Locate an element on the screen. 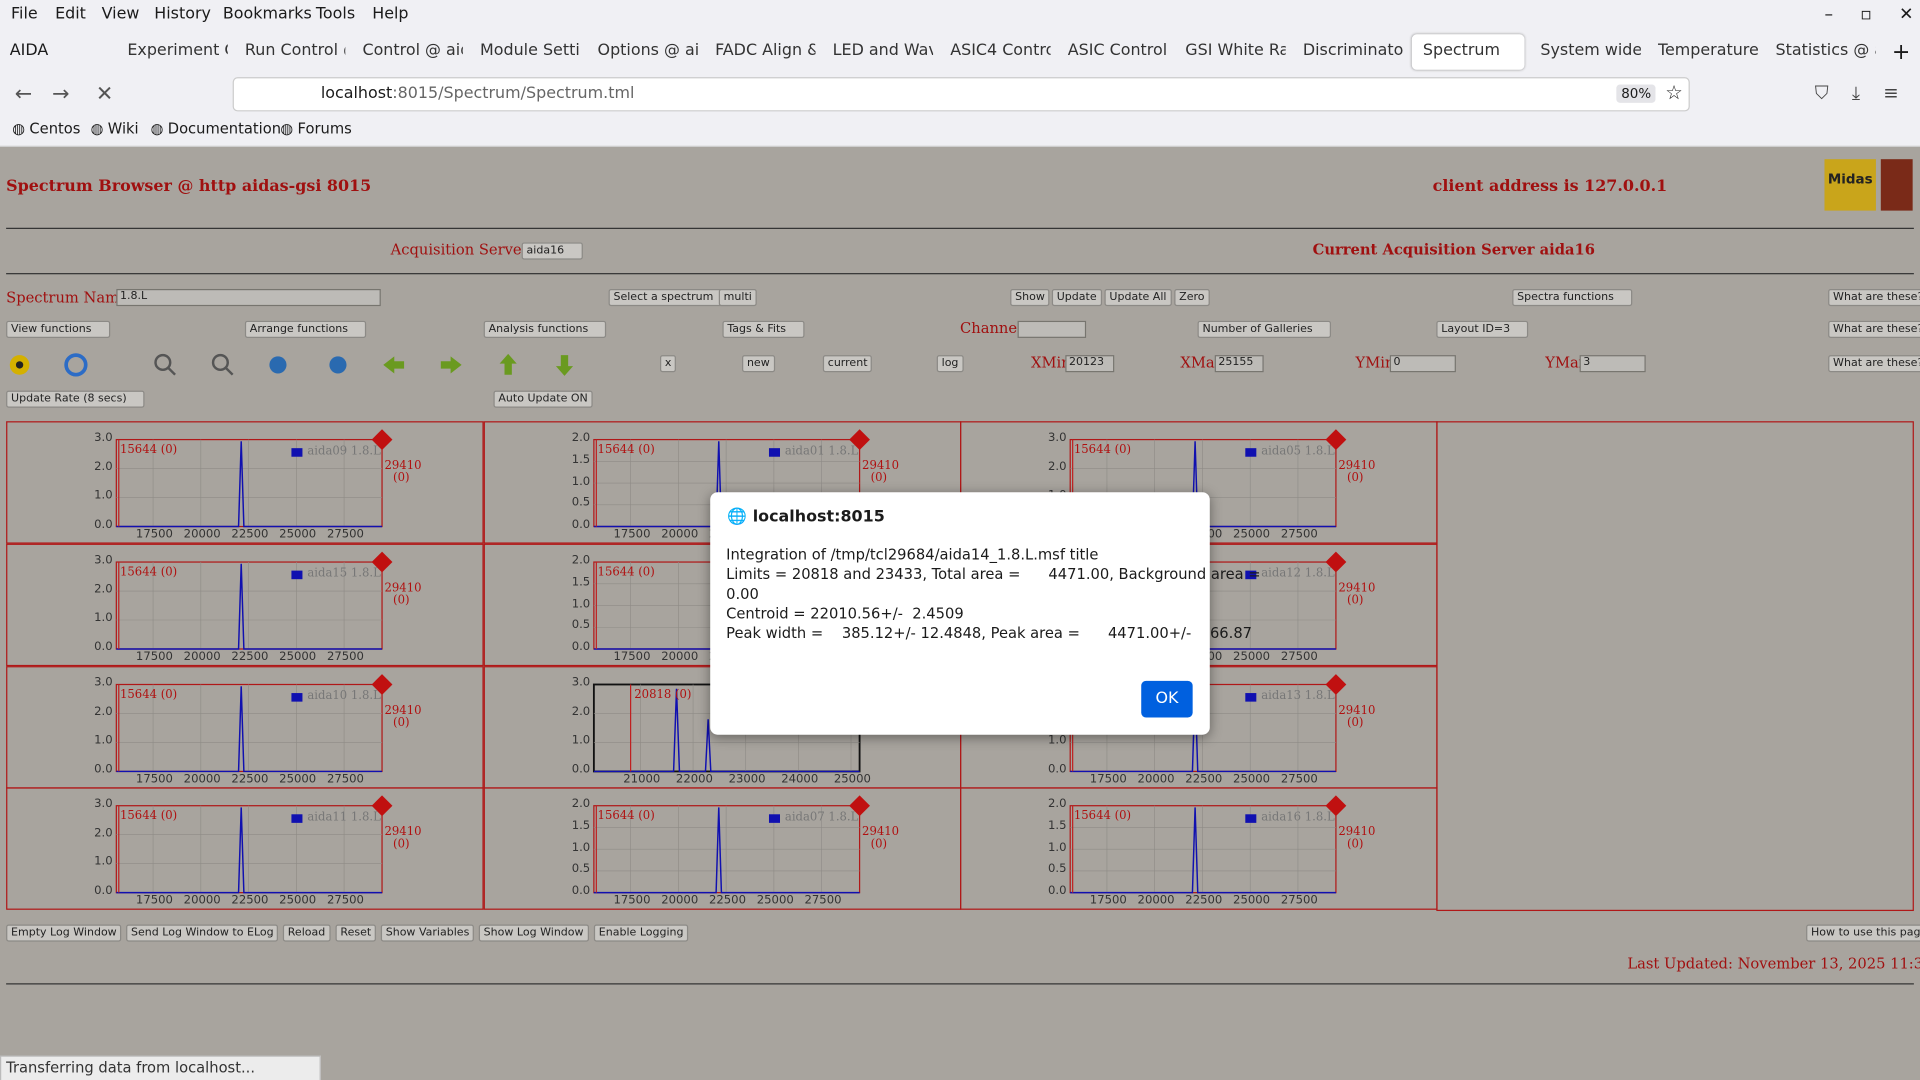  tab: LED and Wave is located at coordinates (882, 51).